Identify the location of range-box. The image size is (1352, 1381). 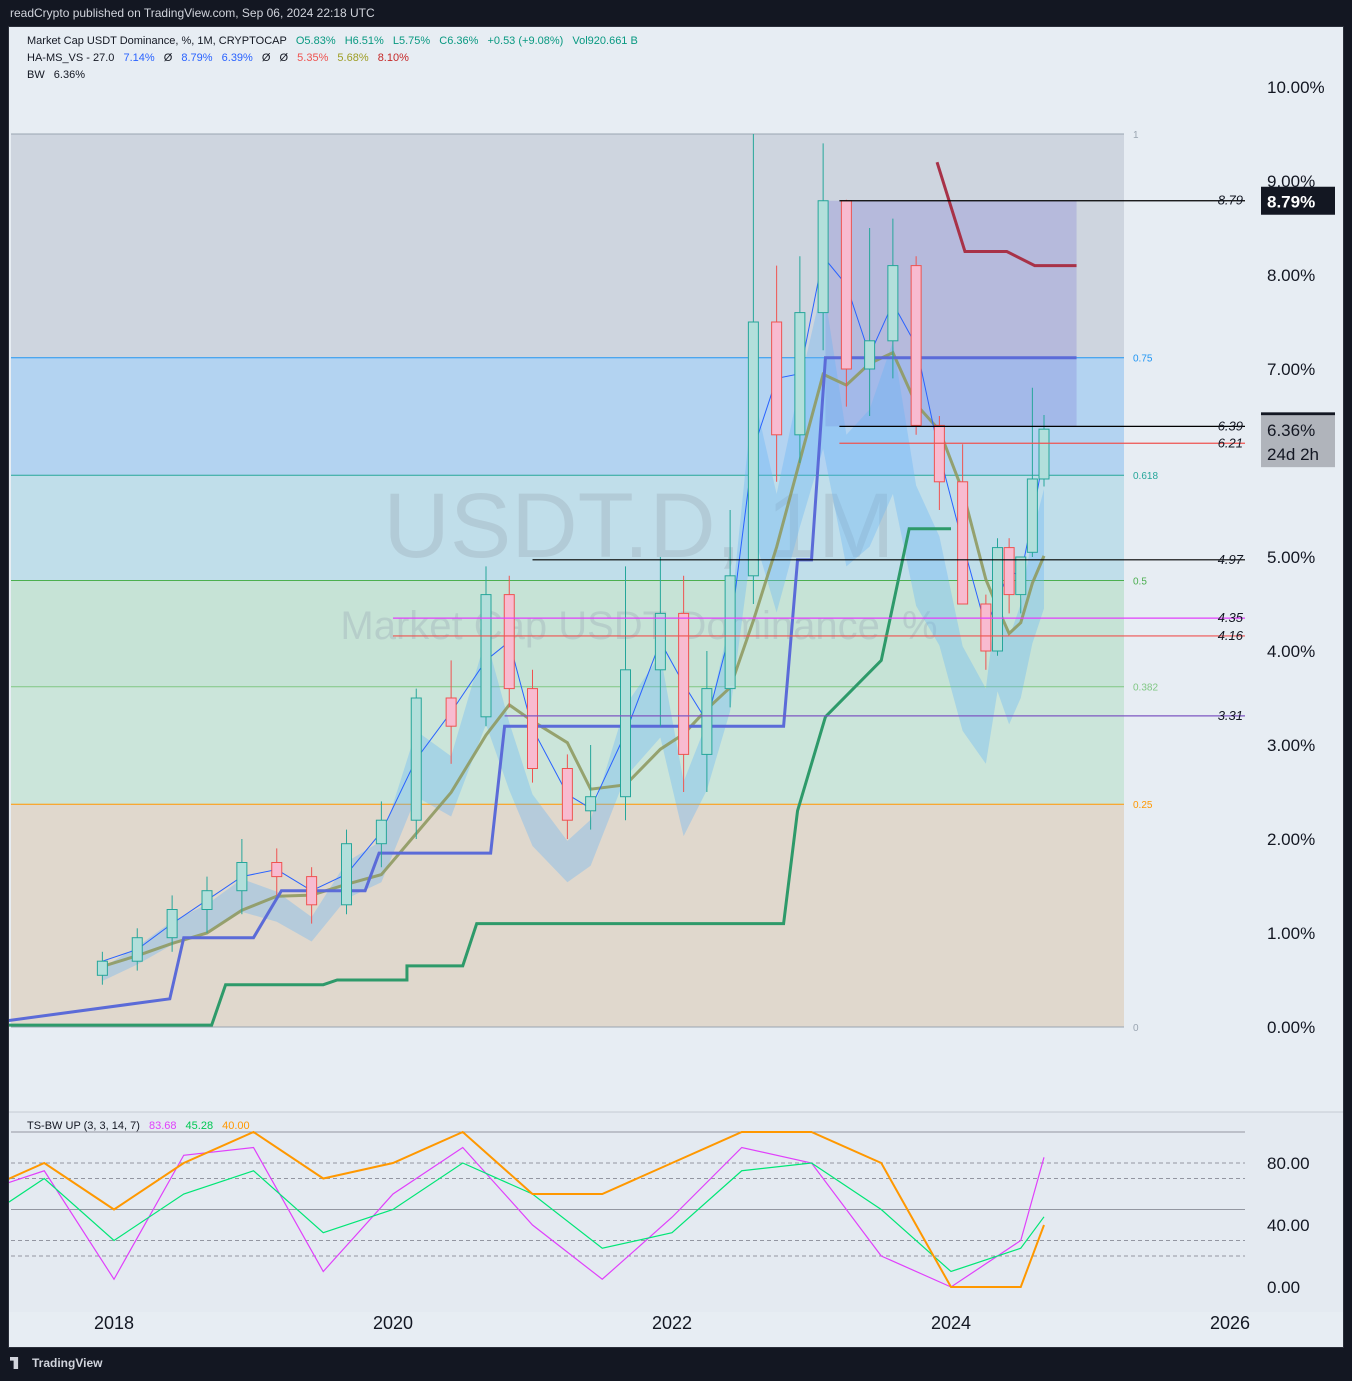
(951, 313).